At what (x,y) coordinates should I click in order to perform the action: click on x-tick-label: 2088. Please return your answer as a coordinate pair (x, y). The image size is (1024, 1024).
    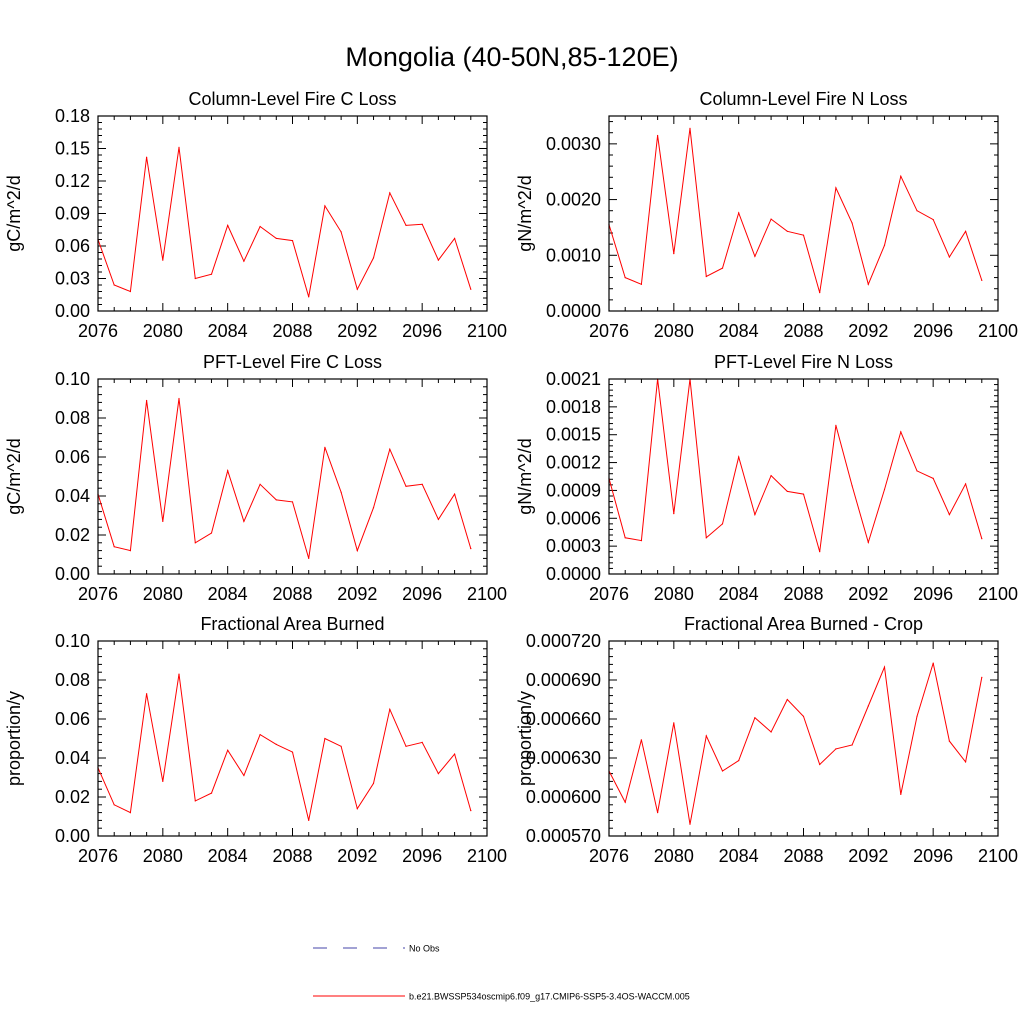
    Looking at the image, I should click on (292, 594).